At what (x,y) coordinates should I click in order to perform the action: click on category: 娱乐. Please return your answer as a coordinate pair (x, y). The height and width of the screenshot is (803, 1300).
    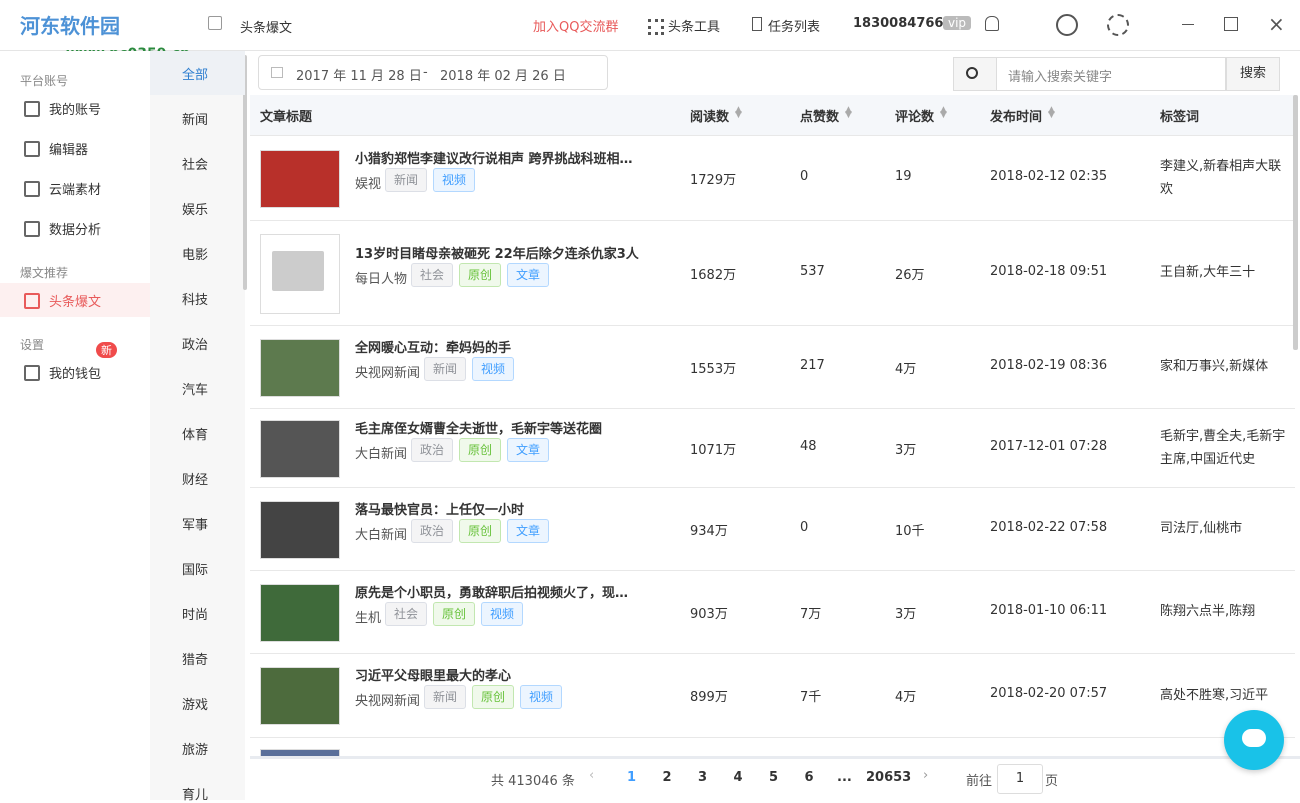
    Looking at the image, I should click on (195, 210).